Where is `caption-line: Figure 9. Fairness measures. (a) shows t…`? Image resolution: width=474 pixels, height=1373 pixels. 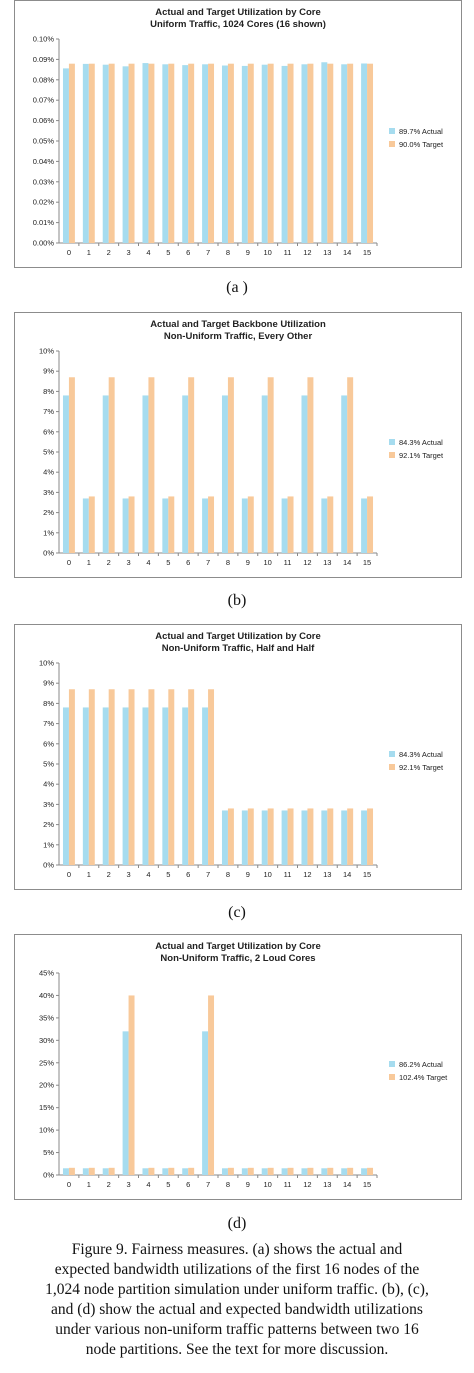 caption-line: Figure 9. Fairness measures. (a) shows t… is located at coordinates (237, 1249).